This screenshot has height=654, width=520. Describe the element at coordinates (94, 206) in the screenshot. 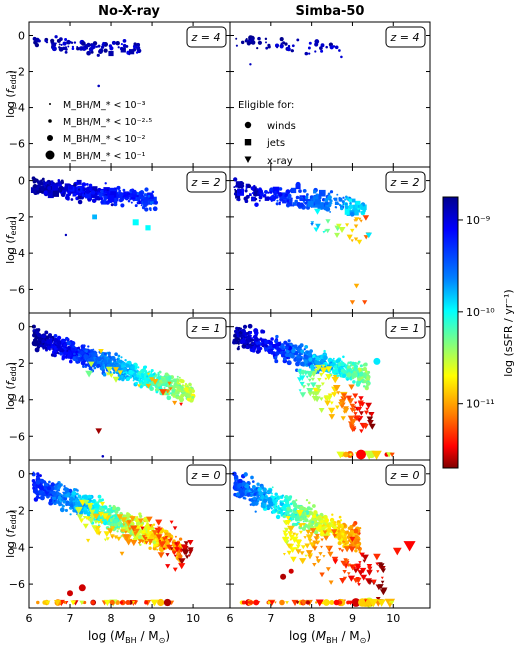

I see `panel-points-z2-noxray` at that location.